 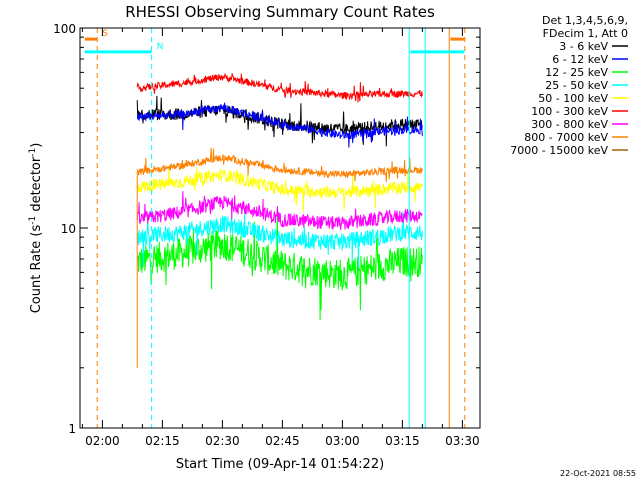 I want to click on y-tick-label: 1, so click(x=72, y=429).